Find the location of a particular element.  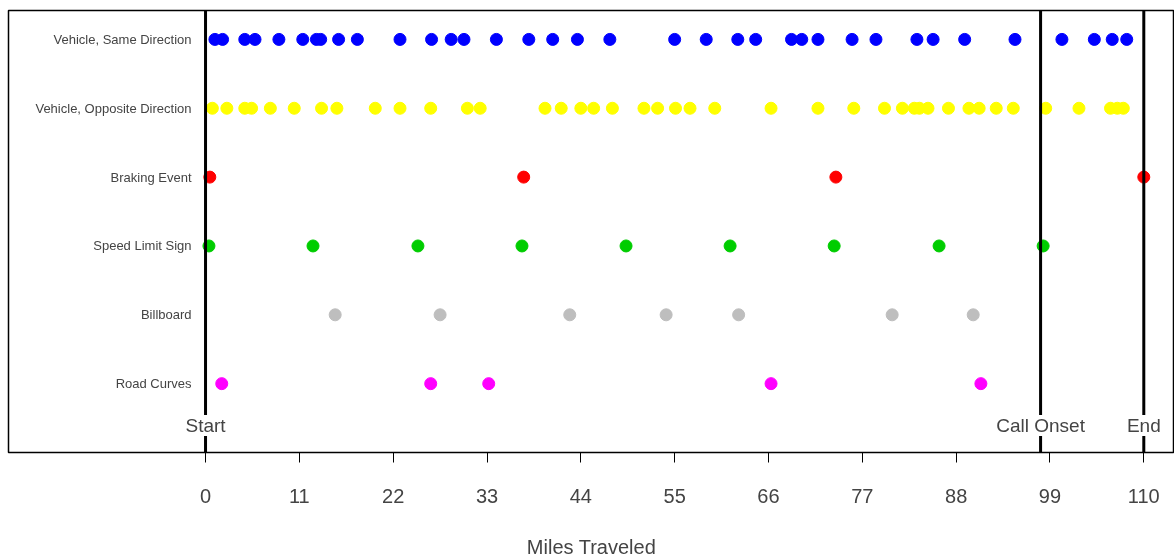

x-tick-label: 55 is located at coordinates (674, 495).